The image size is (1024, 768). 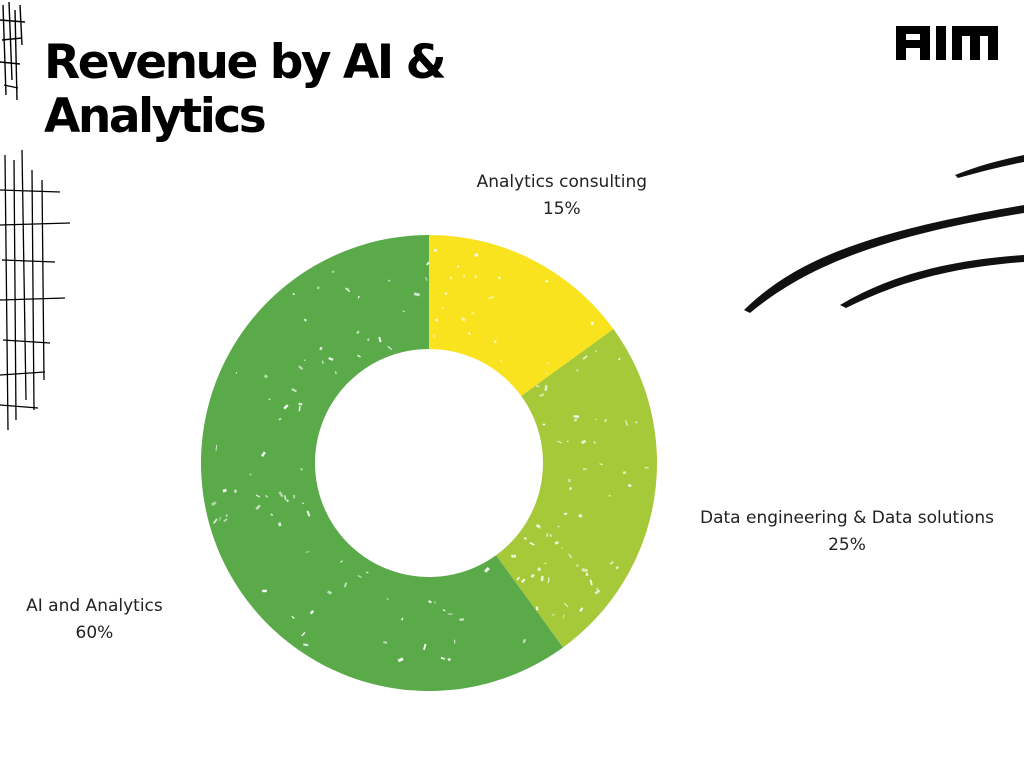 I want to click on aim-logo-icon, so click(x=947, y=43).